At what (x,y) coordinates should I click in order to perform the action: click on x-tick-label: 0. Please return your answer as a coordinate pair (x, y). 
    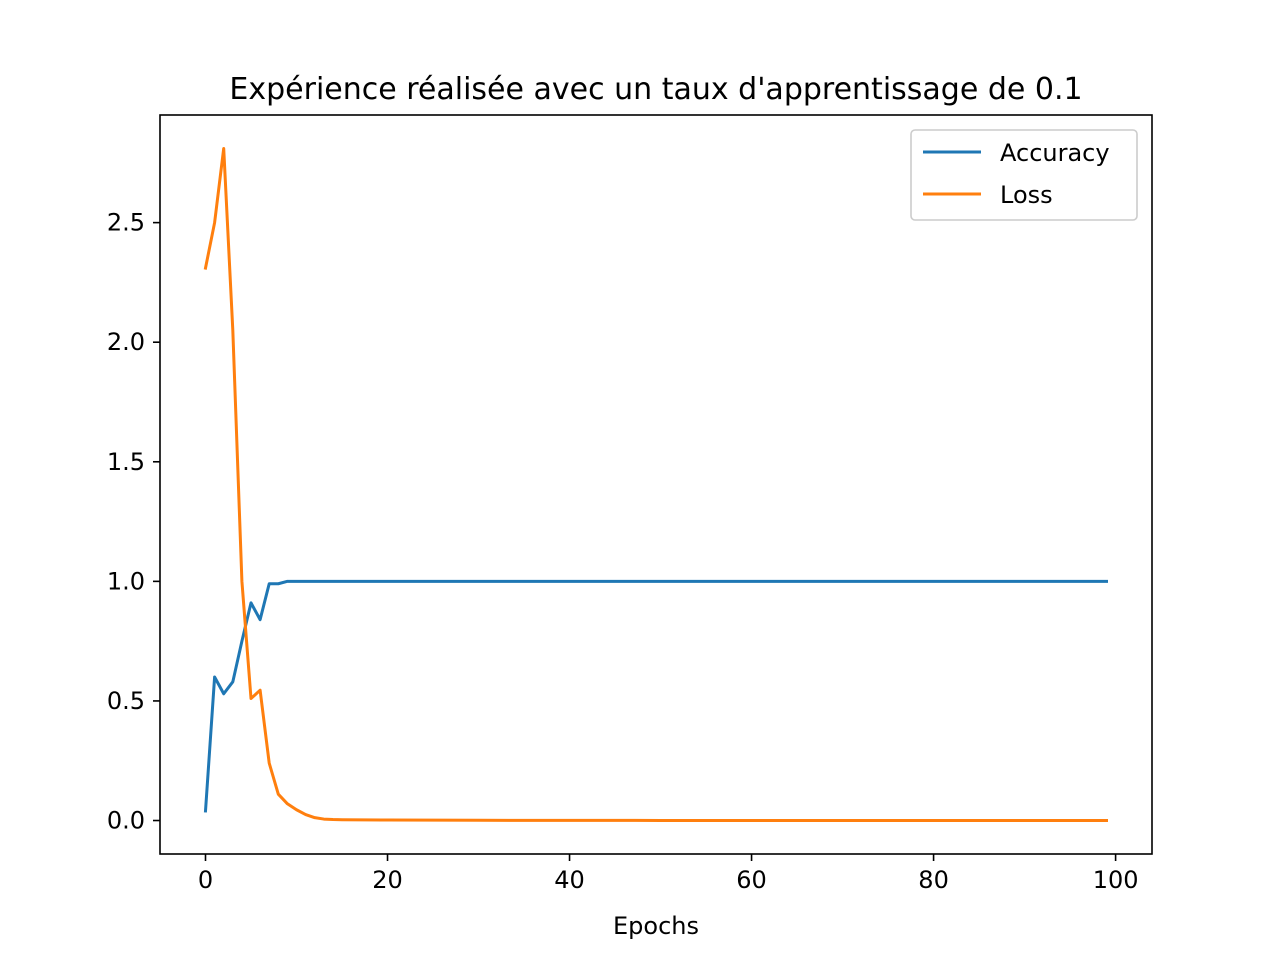
    Looking at the image, I should click on (205, 880).